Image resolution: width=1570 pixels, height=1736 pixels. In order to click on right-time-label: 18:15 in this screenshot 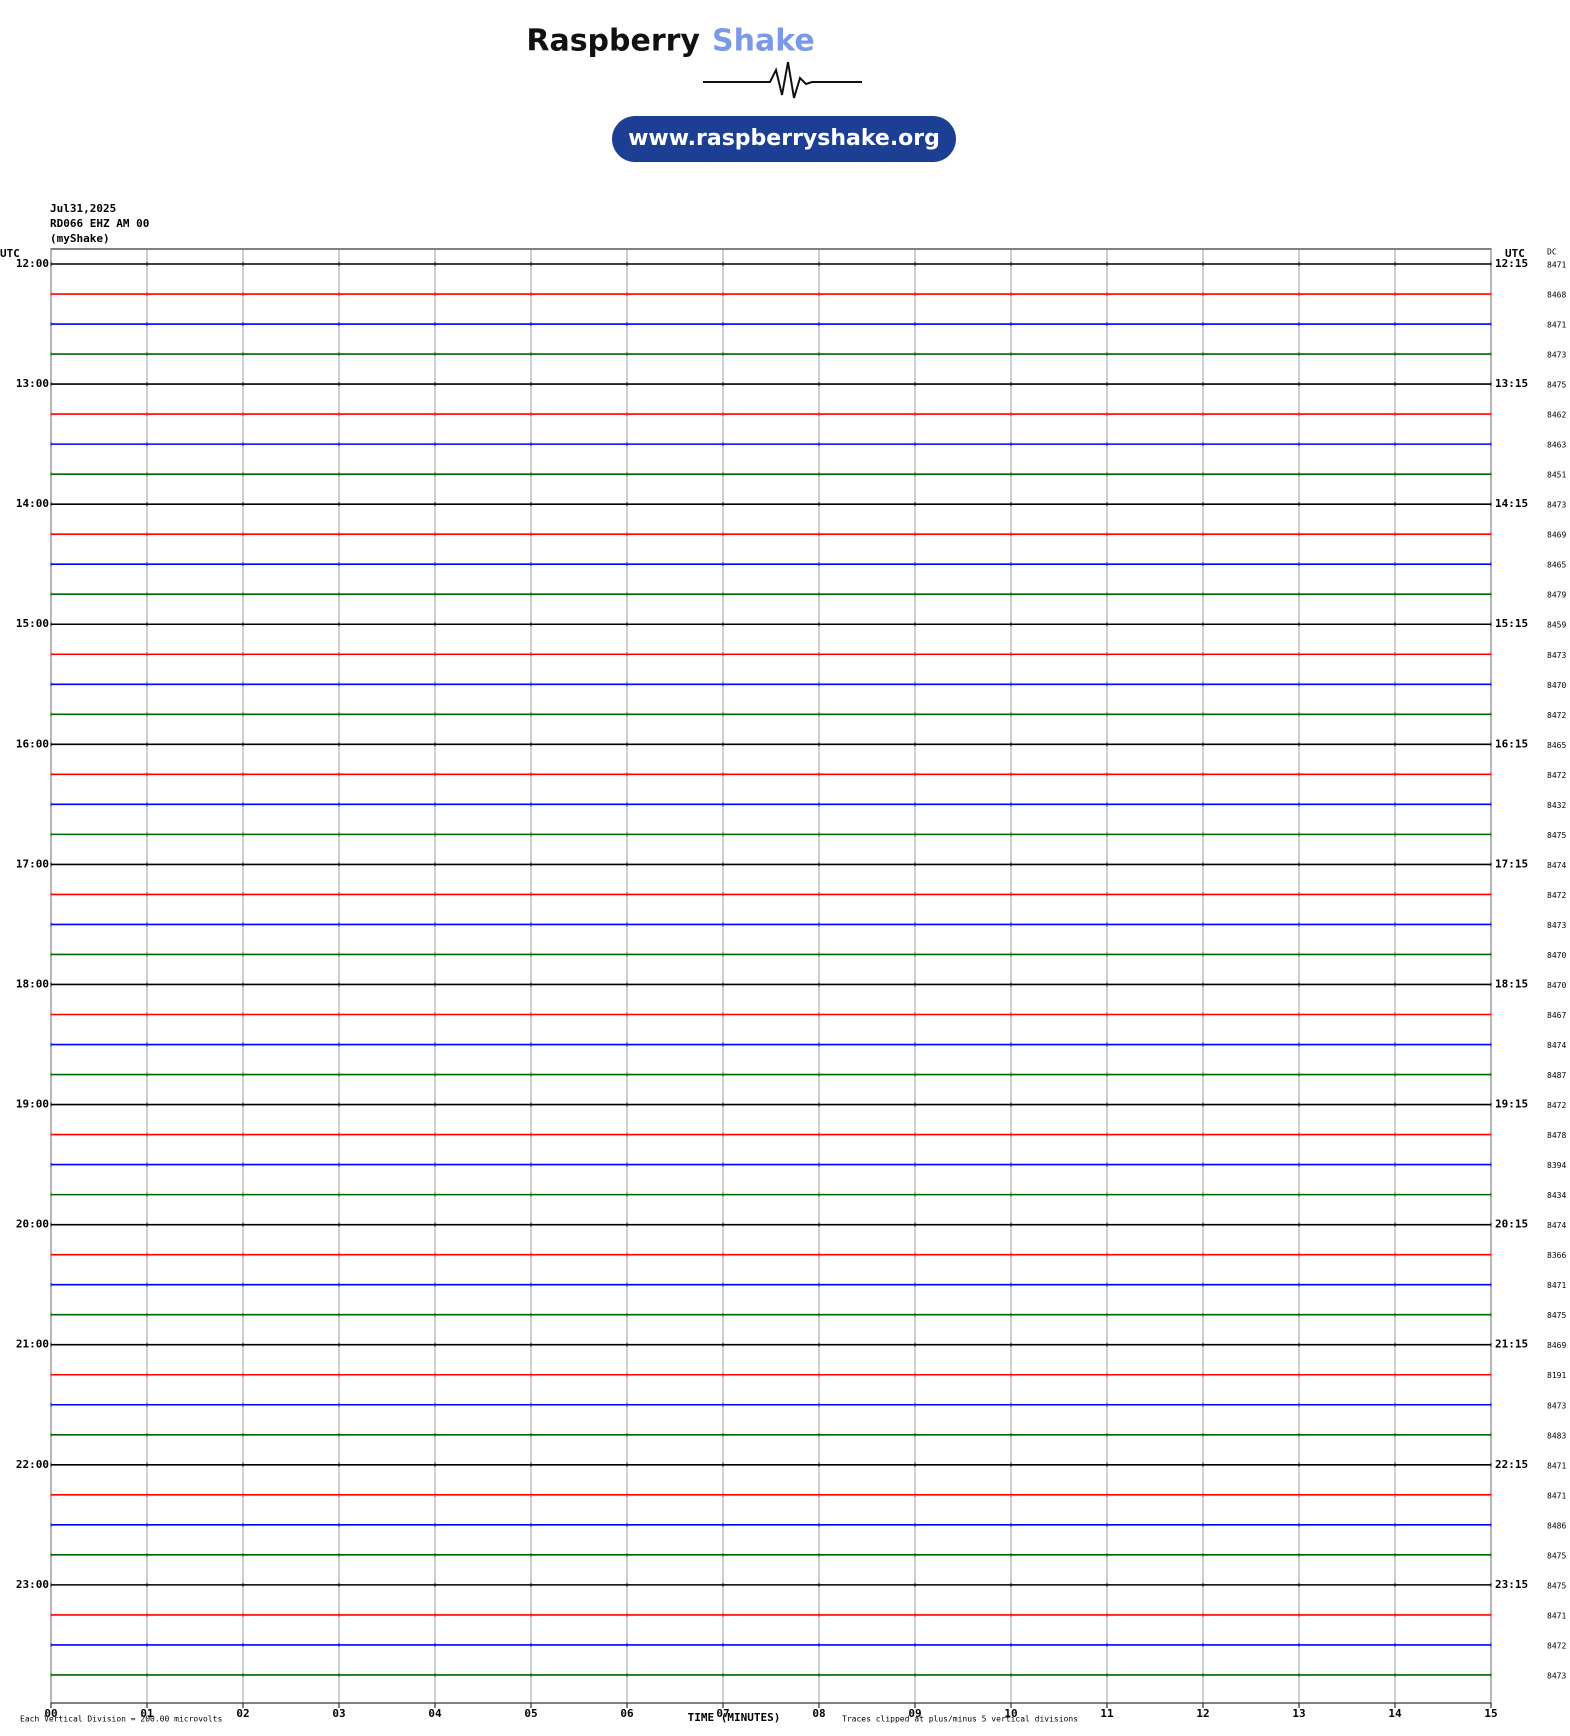, I will do `click(1511, 983)`.